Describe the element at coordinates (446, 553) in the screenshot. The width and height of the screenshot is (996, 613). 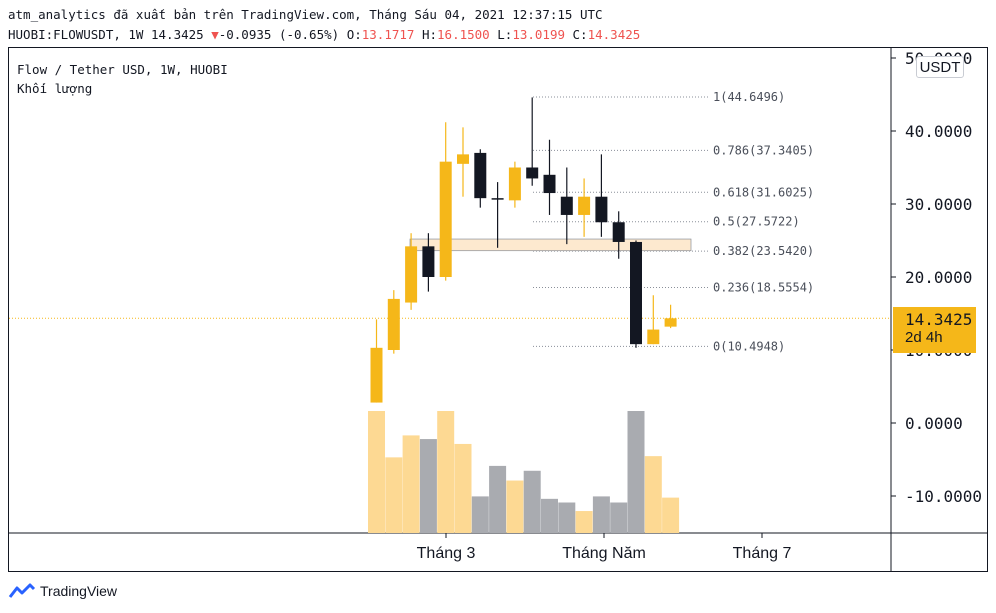
I see `time-tick-label: Tháng 3` at that location.